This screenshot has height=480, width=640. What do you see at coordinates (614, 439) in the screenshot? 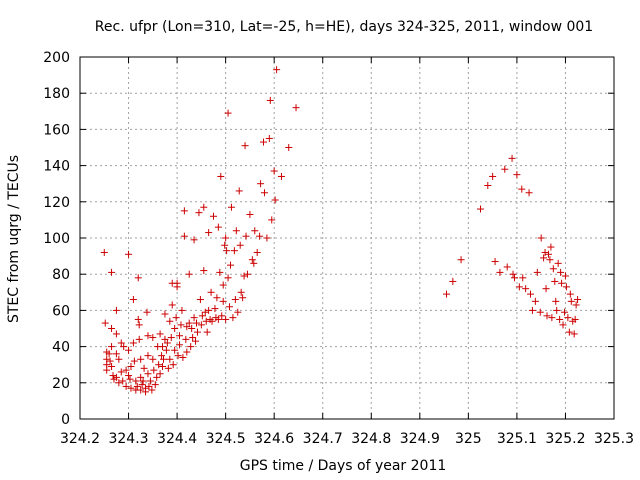
I see `x-tick-label: 325.3` at bounding box center [614, 439].